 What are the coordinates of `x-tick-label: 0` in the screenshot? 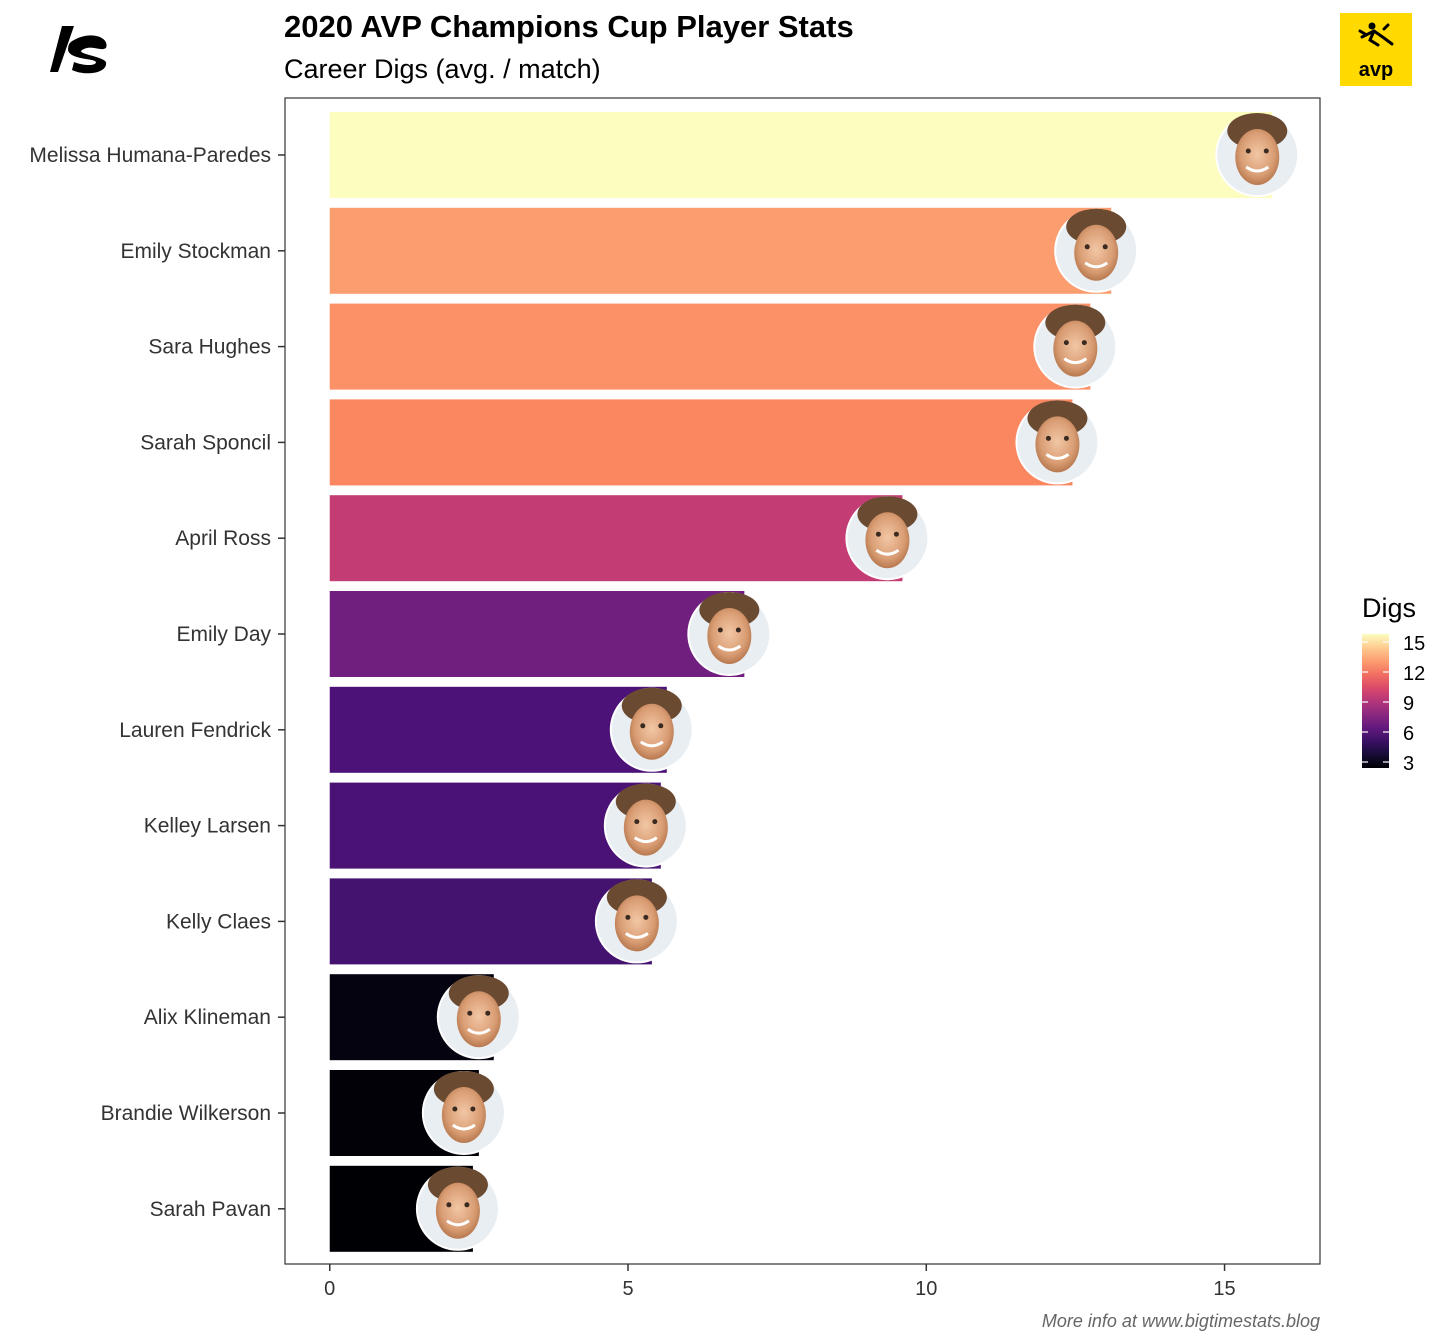 It's located at (329, 1289).